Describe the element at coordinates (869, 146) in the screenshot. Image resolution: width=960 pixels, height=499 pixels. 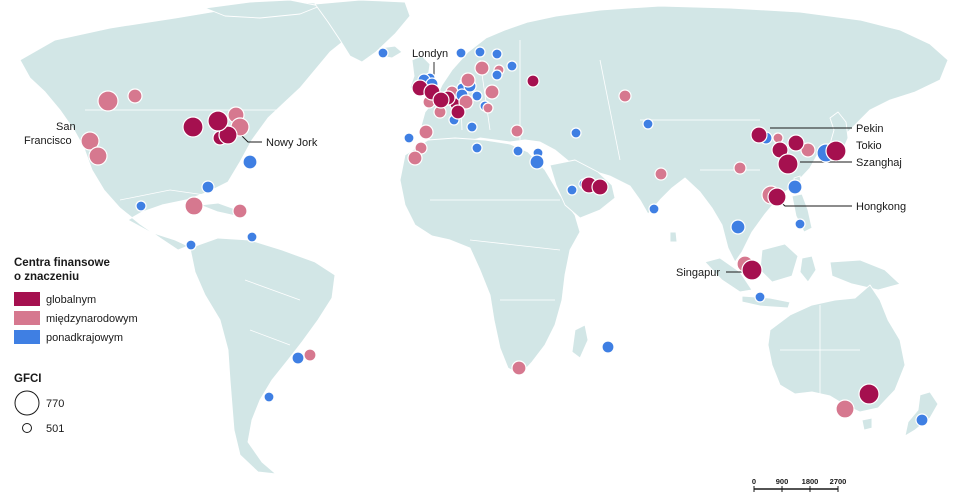
I see `label-tokyo: Tokio` at that location.